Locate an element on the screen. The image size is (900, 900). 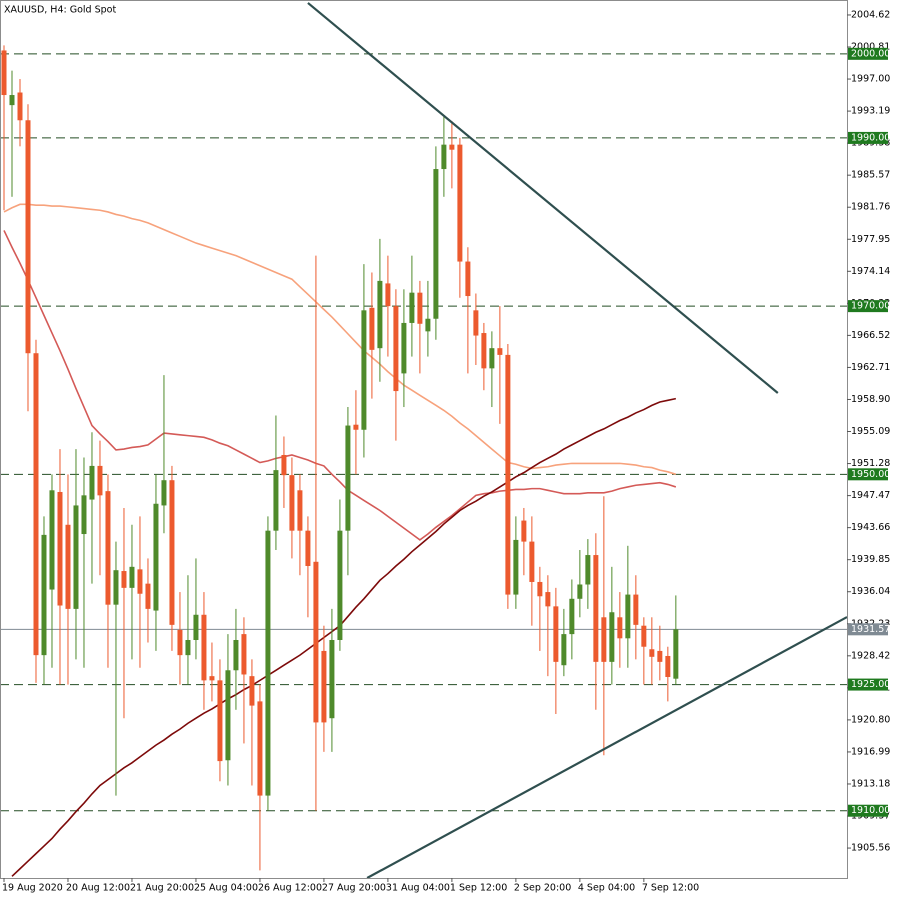
price-label: 1925.00 is located at coordinates (870, 684).